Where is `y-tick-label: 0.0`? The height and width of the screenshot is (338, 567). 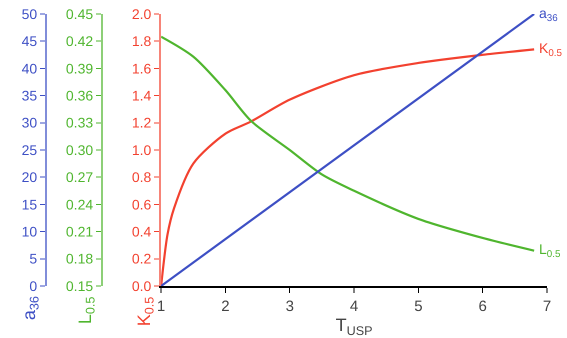
y-tick-label: 0.0 is located at coordinates (142, 286).